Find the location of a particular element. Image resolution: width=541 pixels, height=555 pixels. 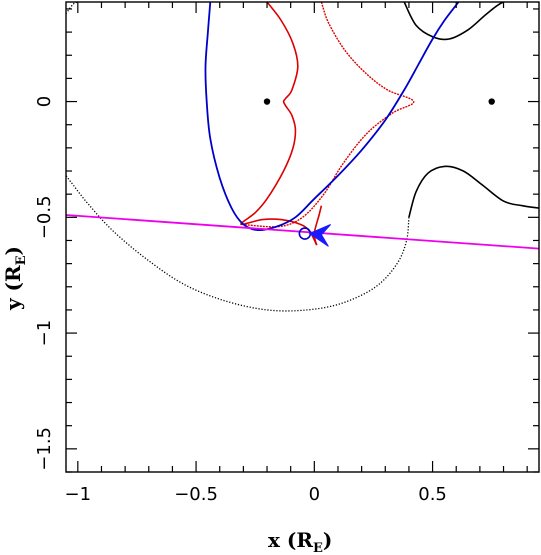

x-tick-label: −0.5 is located at coordinates (196, 494).